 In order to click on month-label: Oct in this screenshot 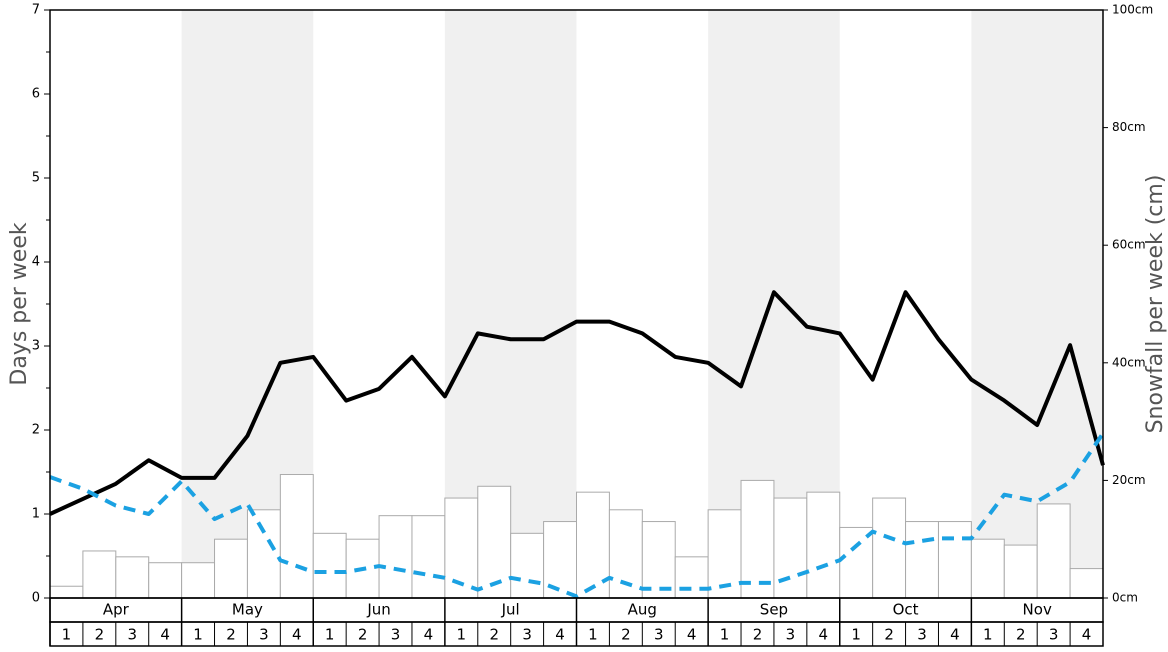, I will do `click(906, 610)`.